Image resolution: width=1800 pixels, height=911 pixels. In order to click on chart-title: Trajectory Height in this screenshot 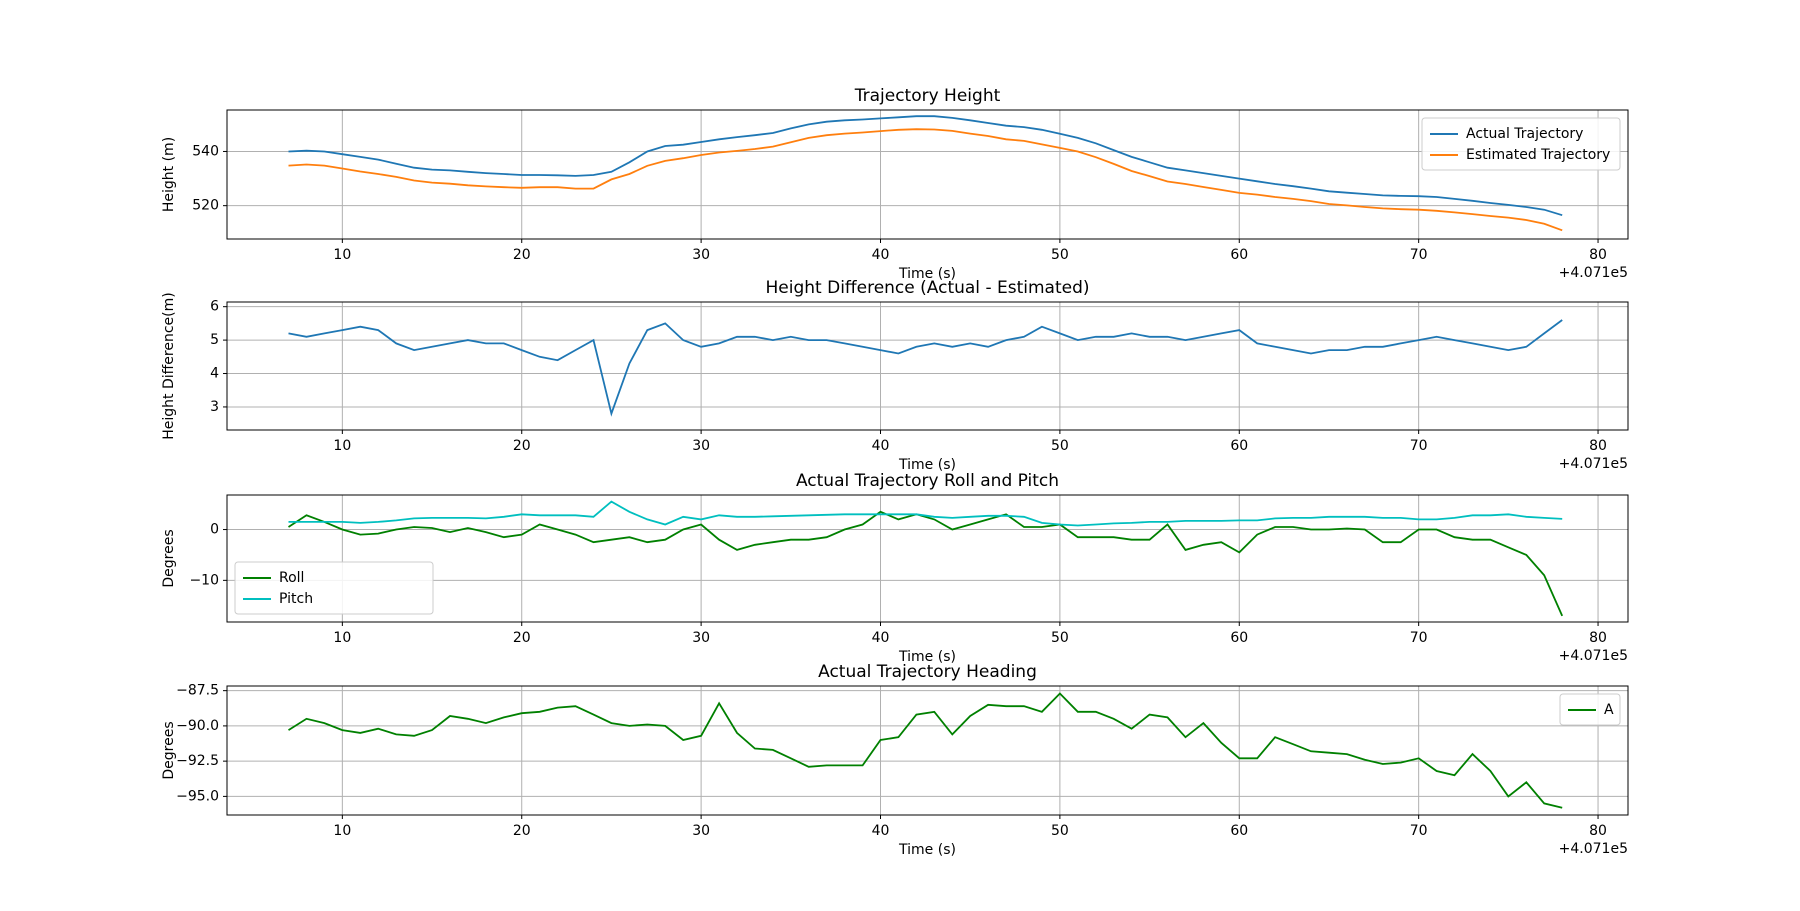, I will do `click(927, 96)`.